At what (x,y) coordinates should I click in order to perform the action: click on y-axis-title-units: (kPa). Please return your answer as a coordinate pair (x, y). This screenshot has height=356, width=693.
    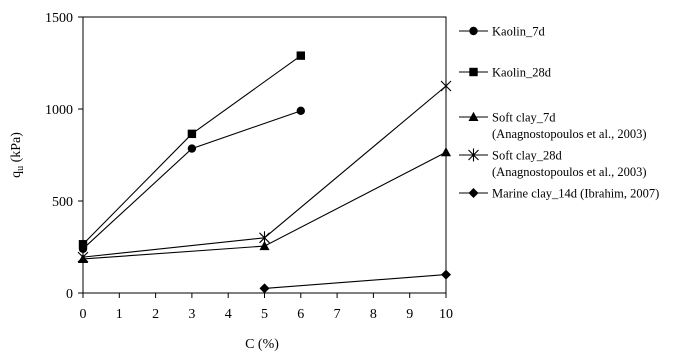
    Looking at the image, I should click on (16, 149).